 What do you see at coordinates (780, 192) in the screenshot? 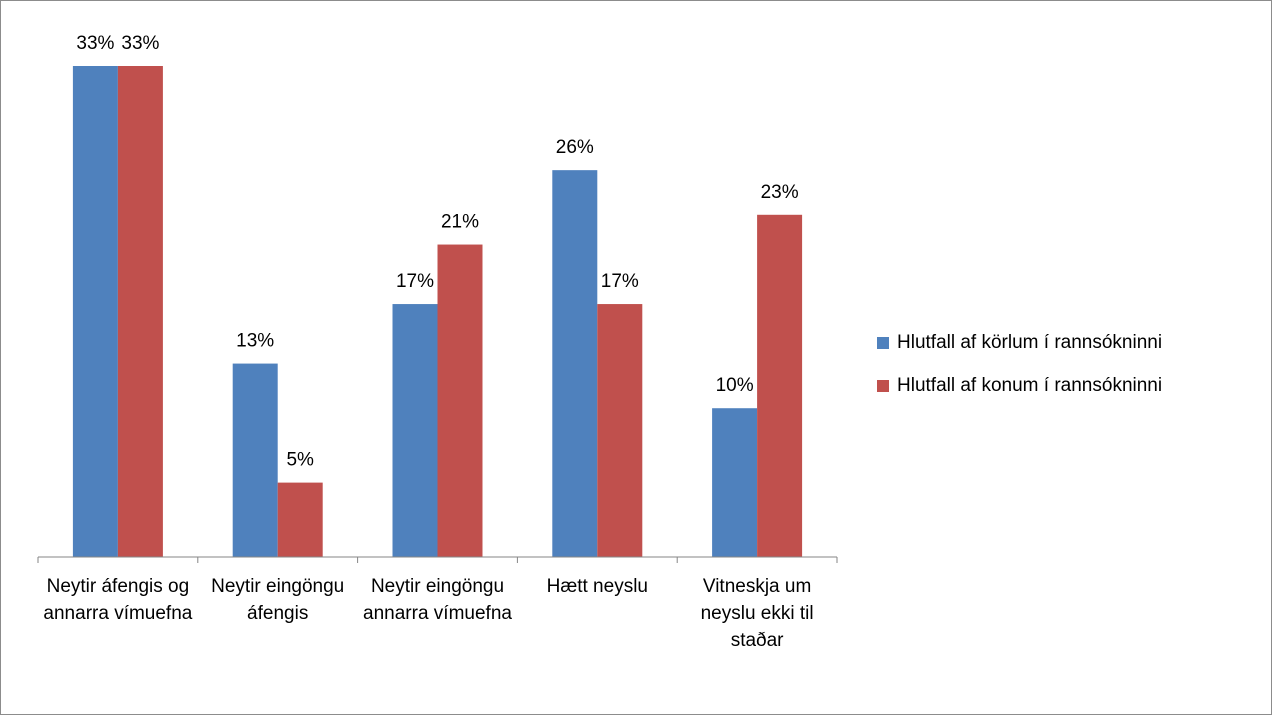
I see `data-label: 23%` at bounding box center [780, 192].